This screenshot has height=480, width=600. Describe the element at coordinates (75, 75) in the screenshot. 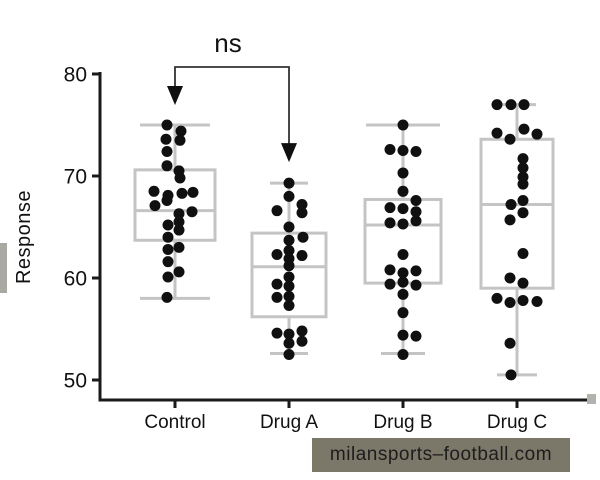

I see `y-tick-label: 80` at that location.